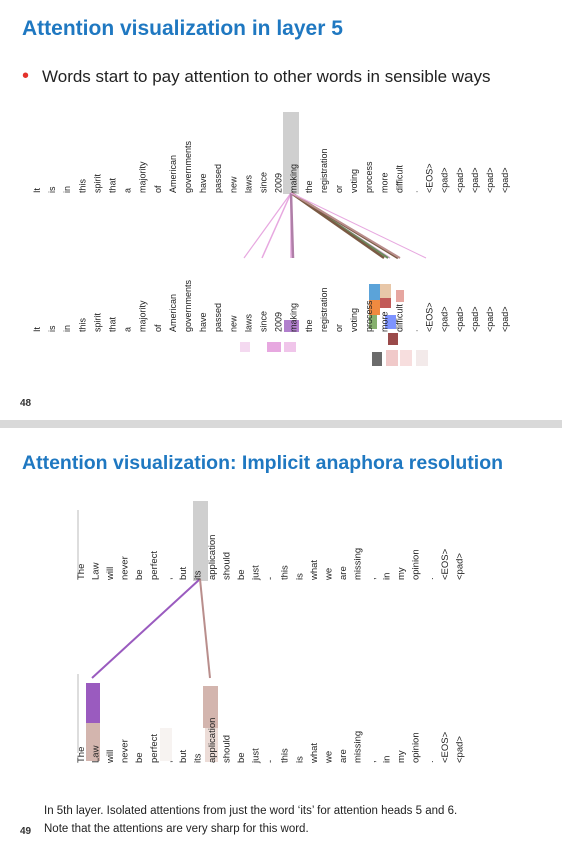 The image size is (562, 853). Describe the element at coordinates (339, 328) in the screenshot. I see `key-token: or` at that location.